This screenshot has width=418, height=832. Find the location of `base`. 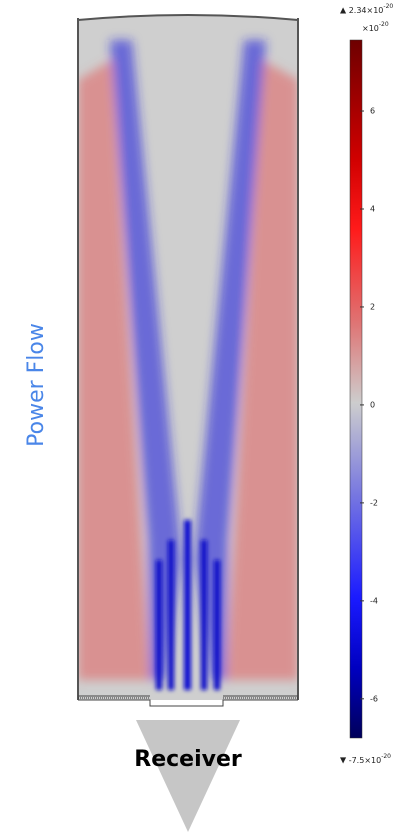

base is located at coordinates (188, 701).